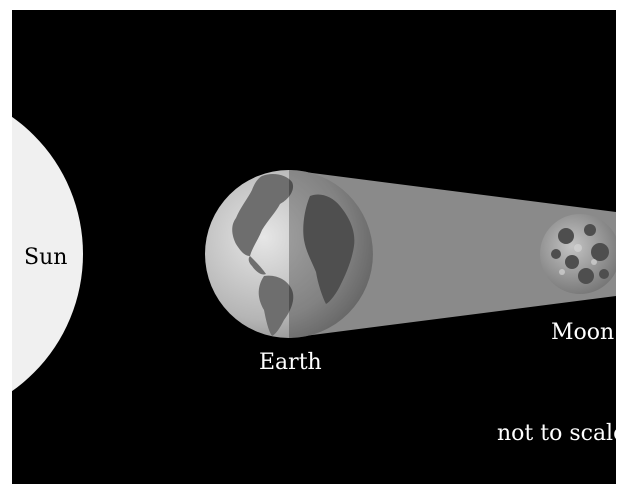 The width and height of the screenshot is (627, 493). I want to click on moon-label: Moon, so click(582, 332).